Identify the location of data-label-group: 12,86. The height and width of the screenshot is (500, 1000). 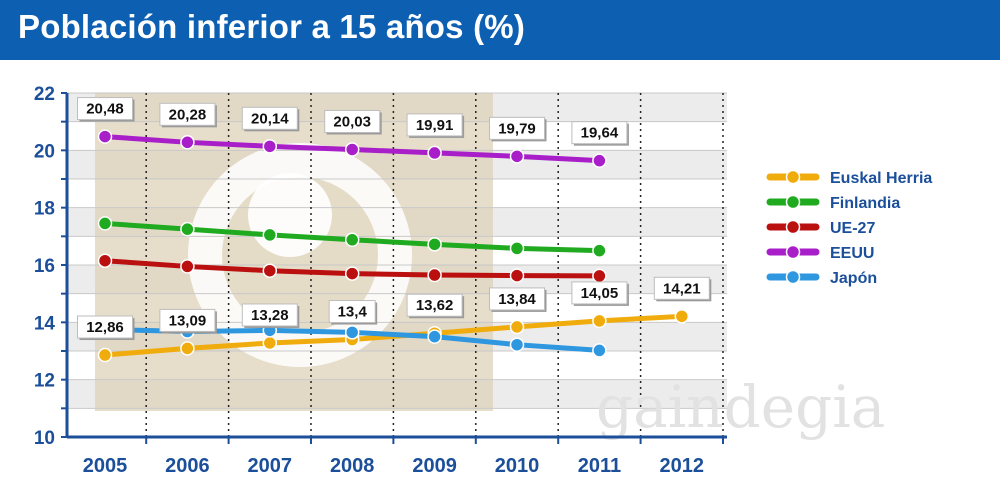
(106, 328).